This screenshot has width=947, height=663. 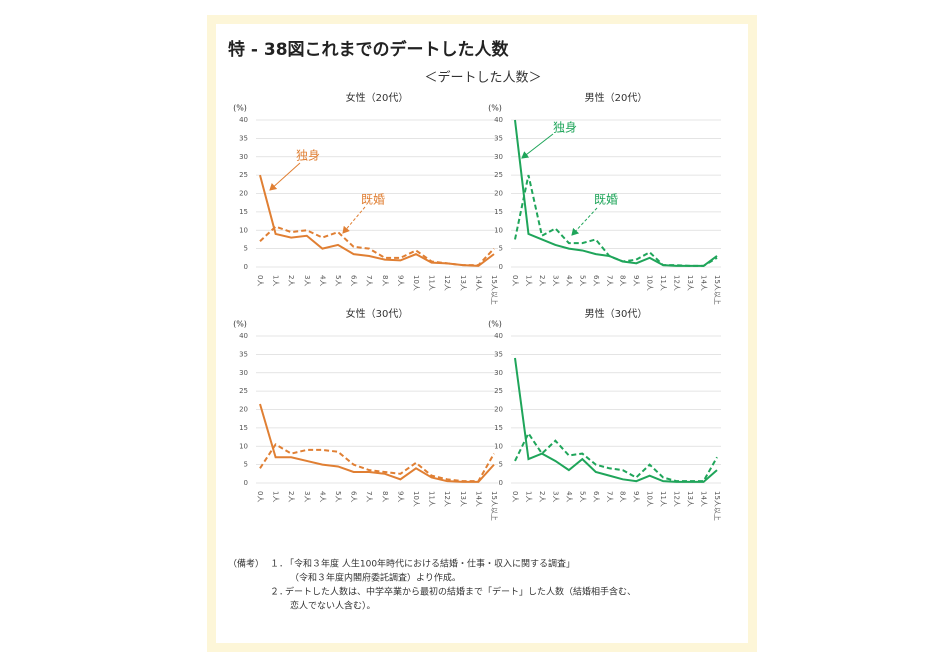 I want to click on notes-label: （備考）, so click(x=246, y=564).